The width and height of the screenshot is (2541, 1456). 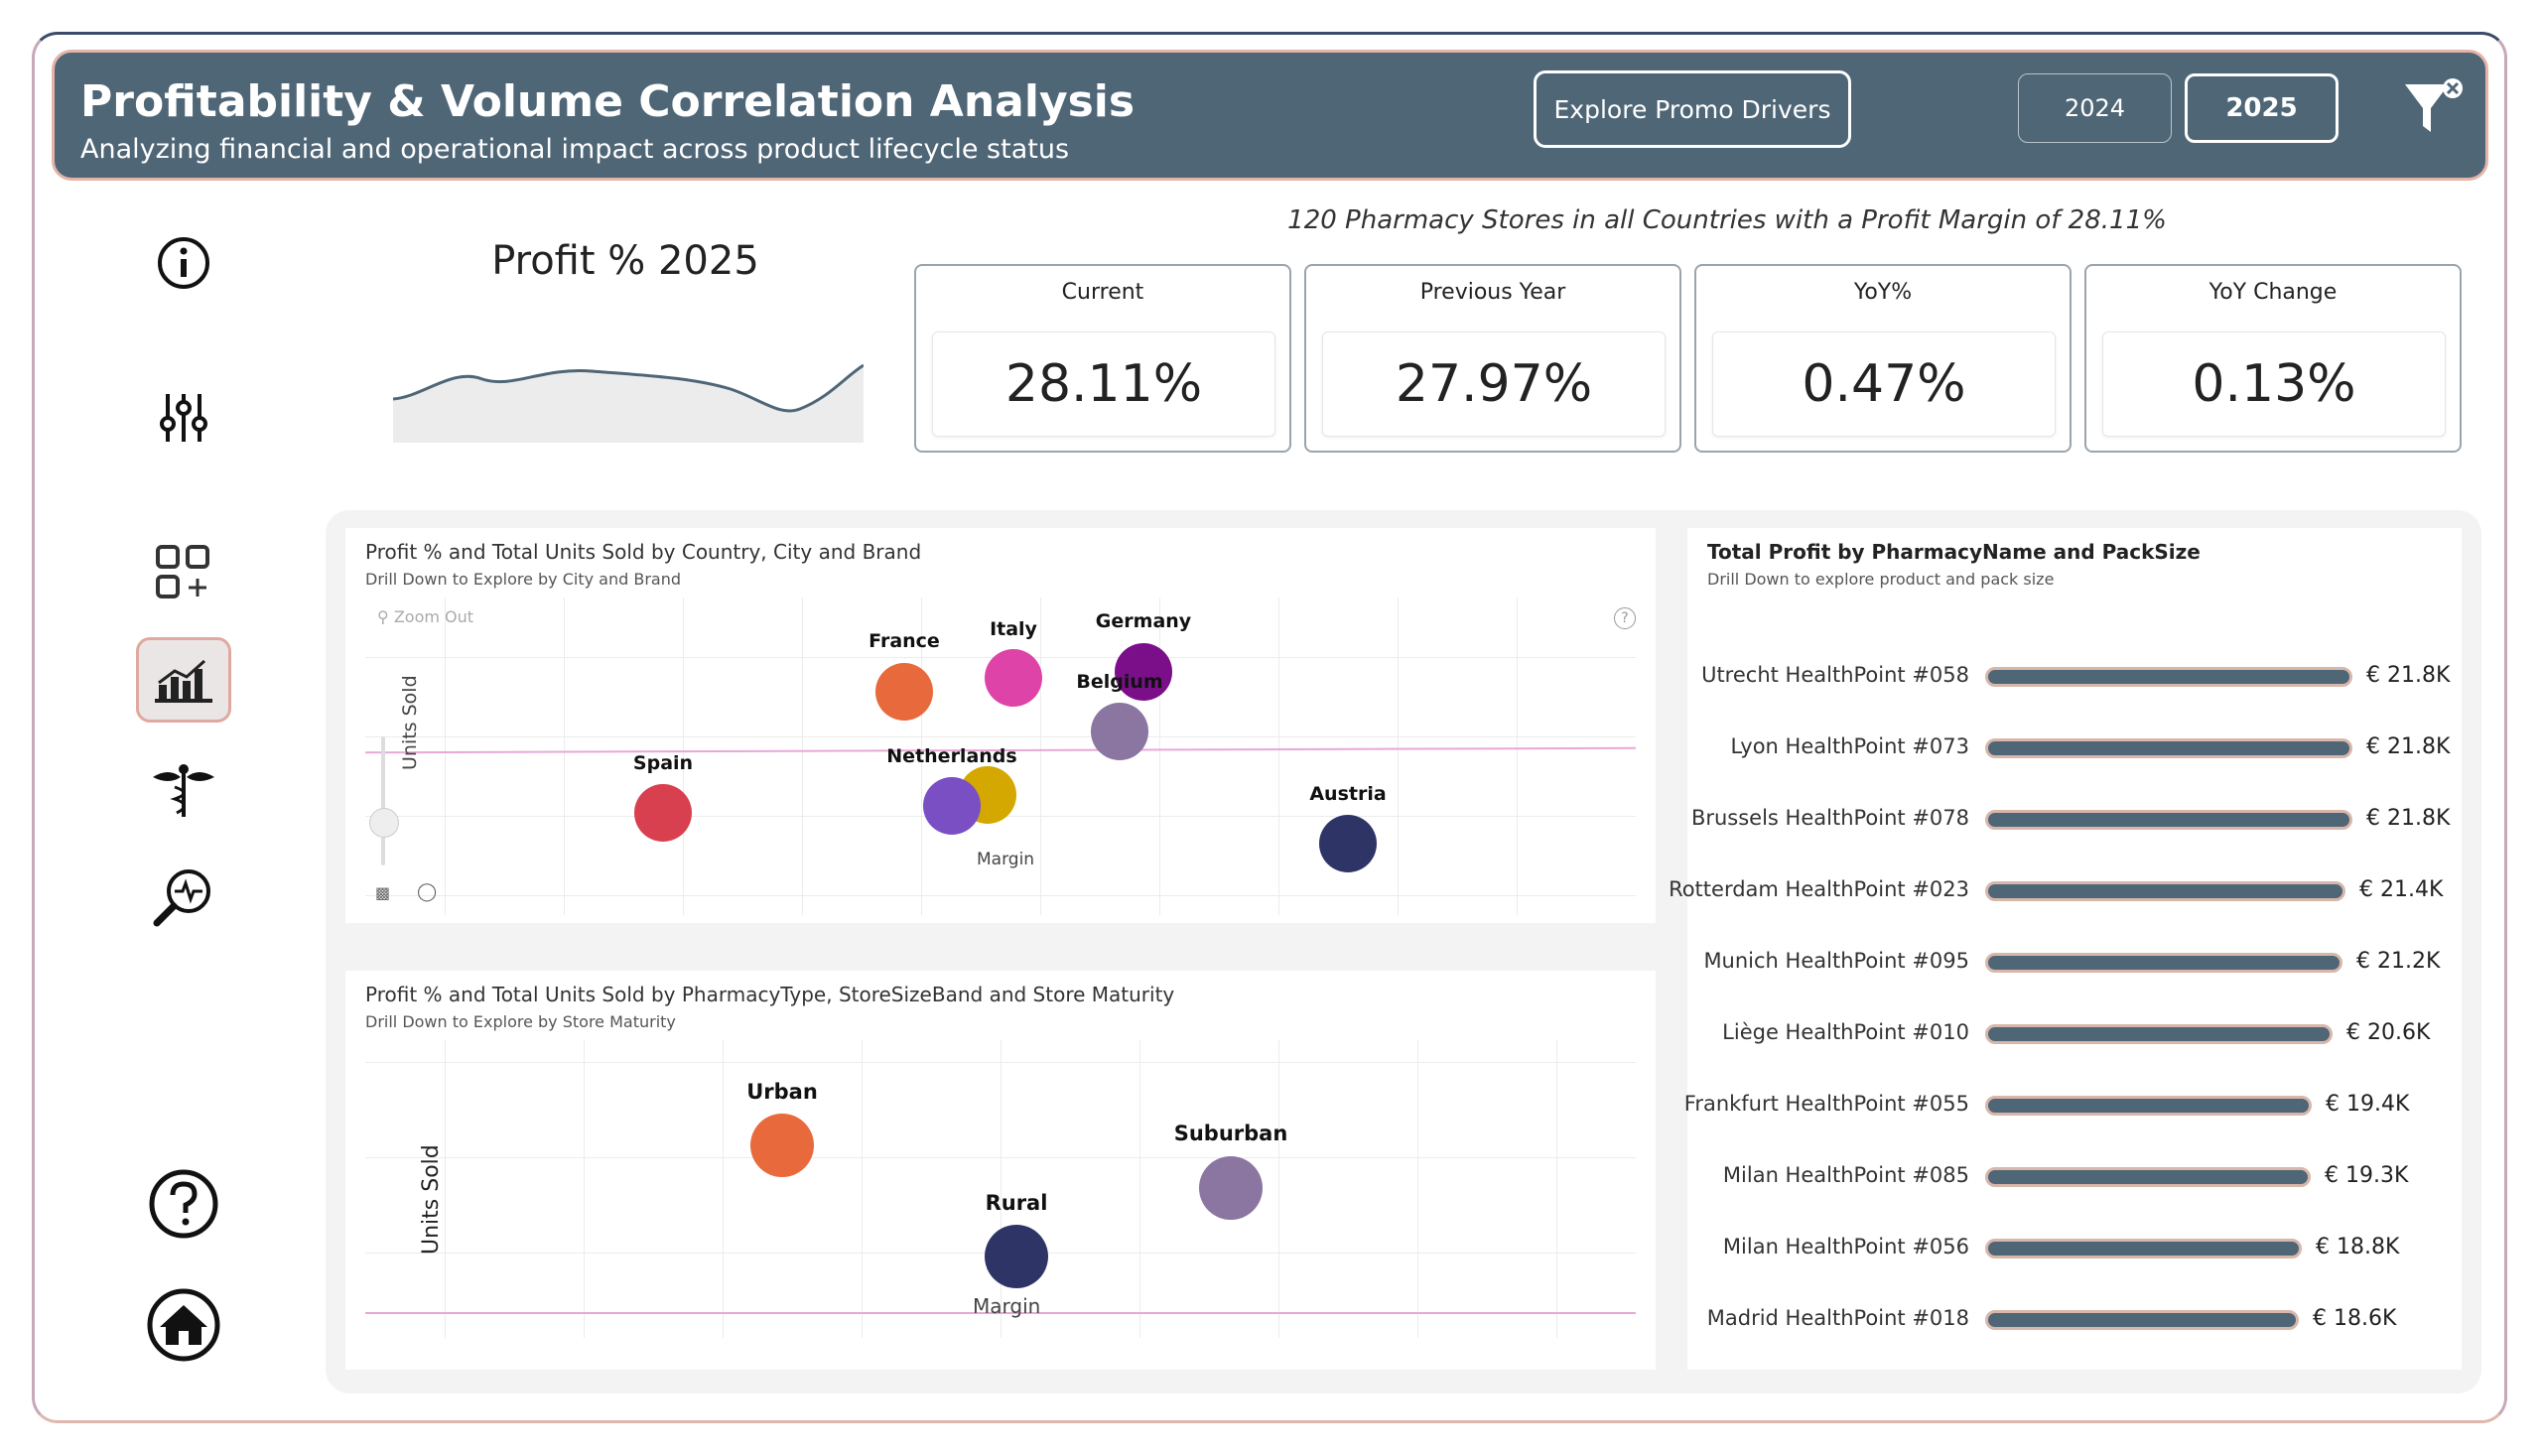 What do you see at coordinates (625, 261) in the screenshot?
I see `kpi-title: Profit % 2025` at bounding box center [625, 261].